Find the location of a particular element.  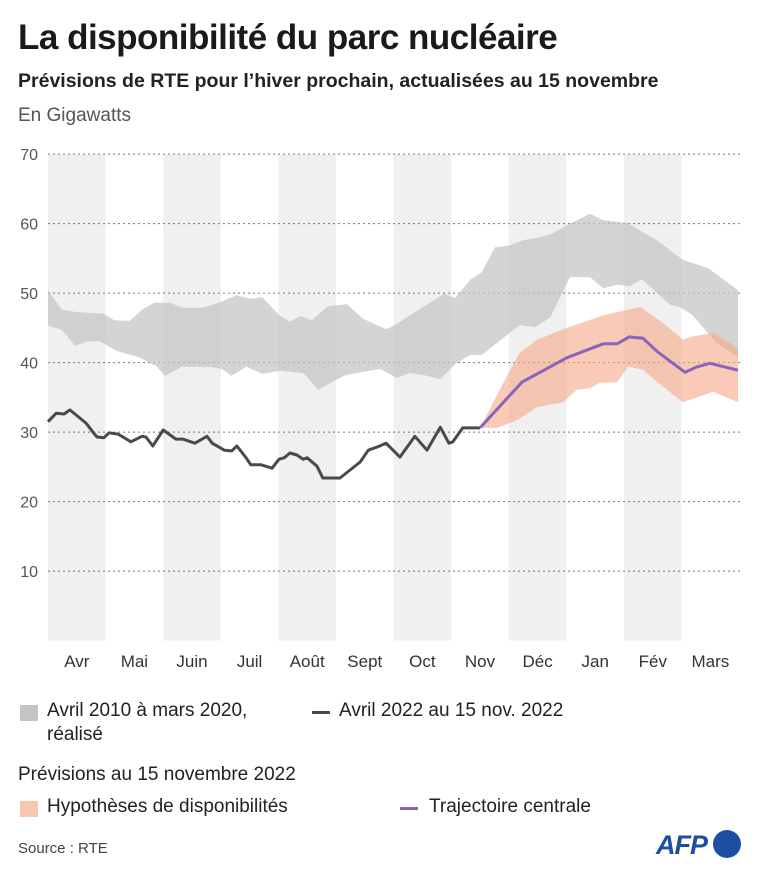

x-tick-label: Juil is located at coordinates (250, 661).